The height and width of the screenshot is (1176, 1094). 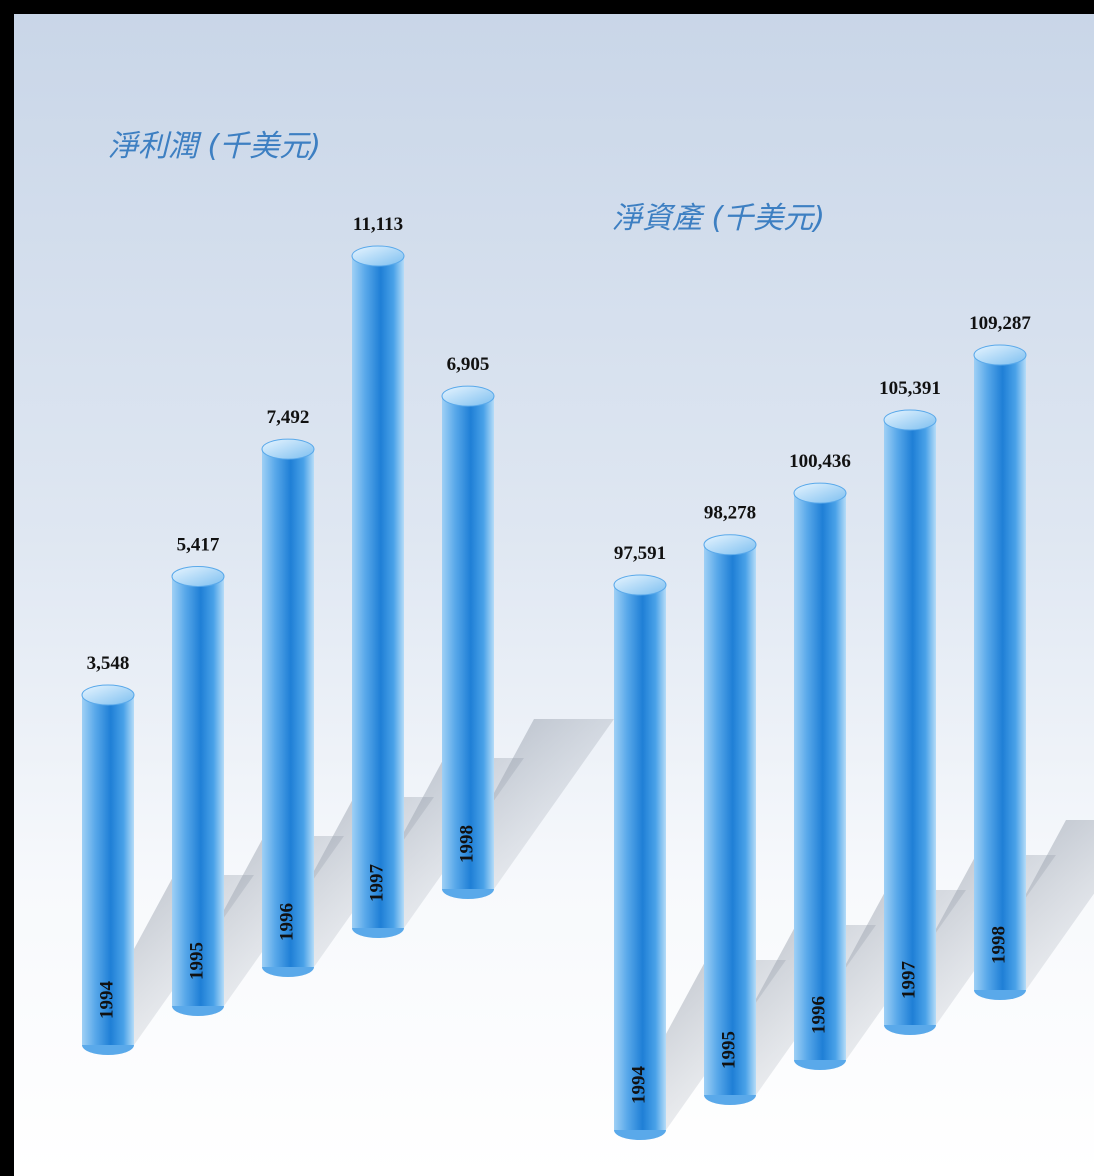 What do you see at coordinates (730, 513) in the screenshot?
I see `value-label: 98,278` at bounding box center [730, 513].